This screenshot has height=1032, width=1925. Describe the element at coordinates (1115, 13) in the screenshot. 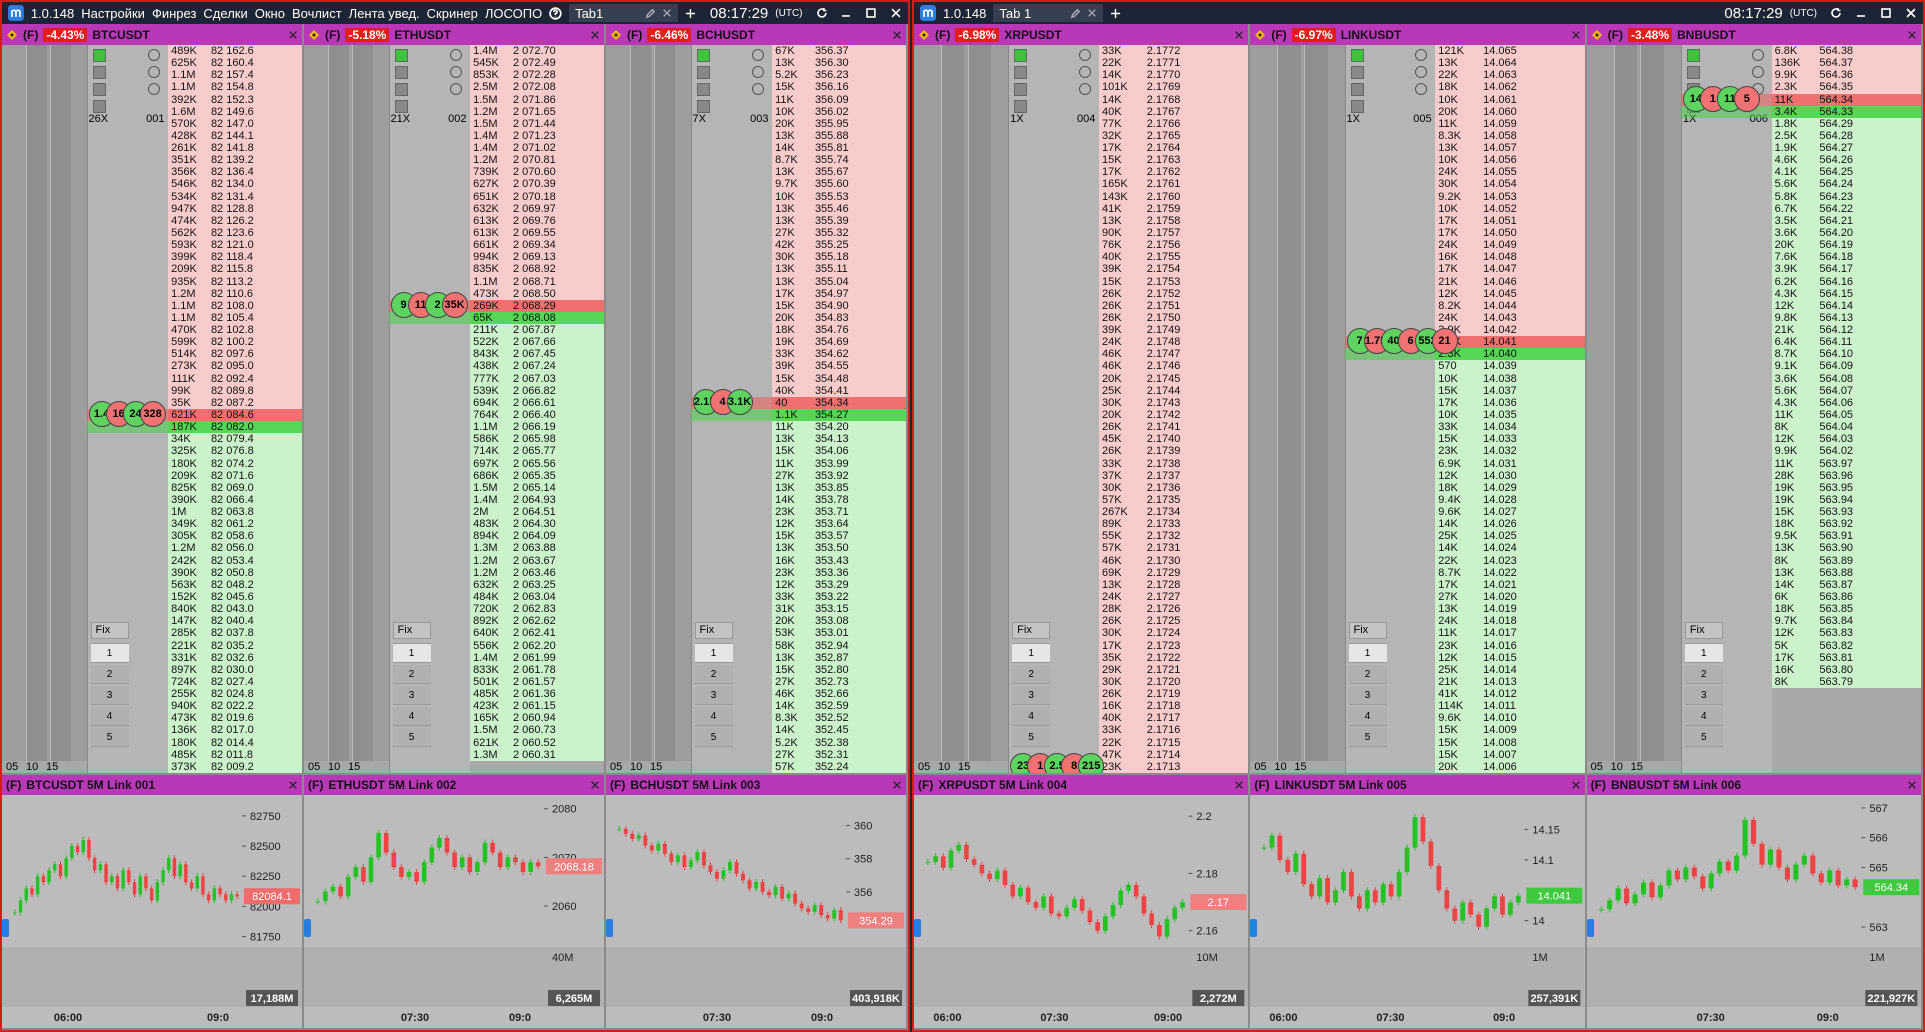

I see `plus-icon` at that location.